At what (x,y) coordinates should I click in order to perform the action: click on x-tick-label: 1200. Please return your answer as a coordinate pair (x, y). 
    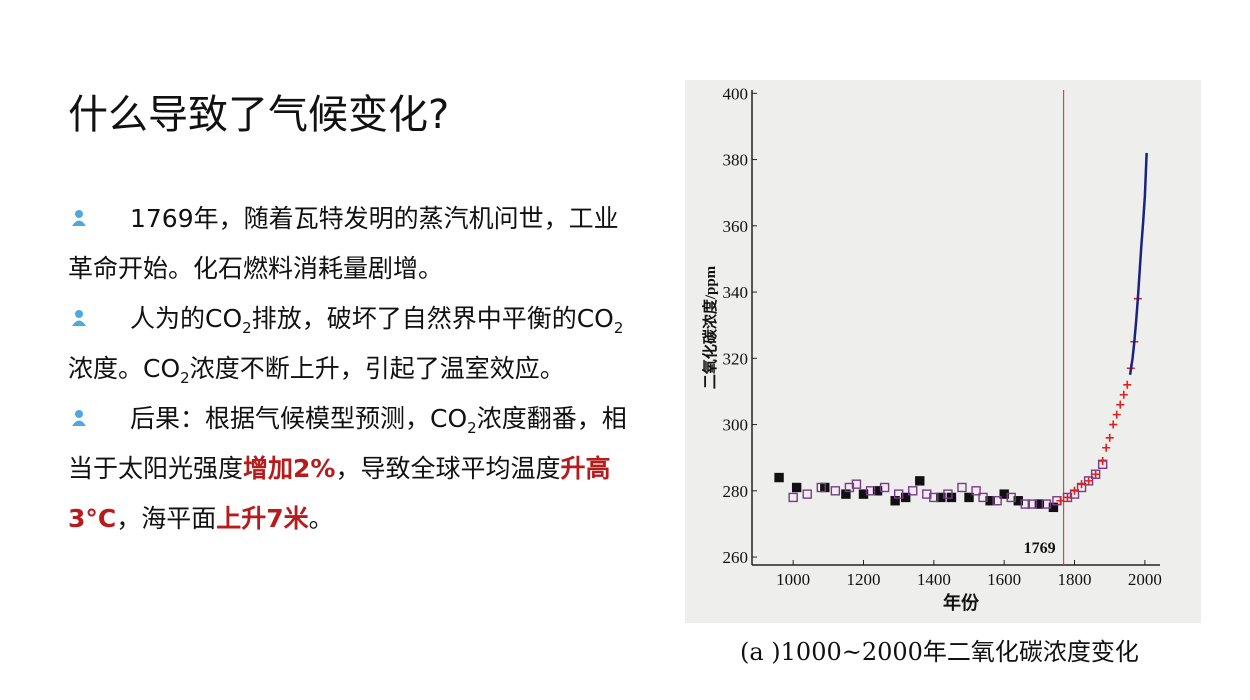
    Looking at the image, I should click on (863, 579).